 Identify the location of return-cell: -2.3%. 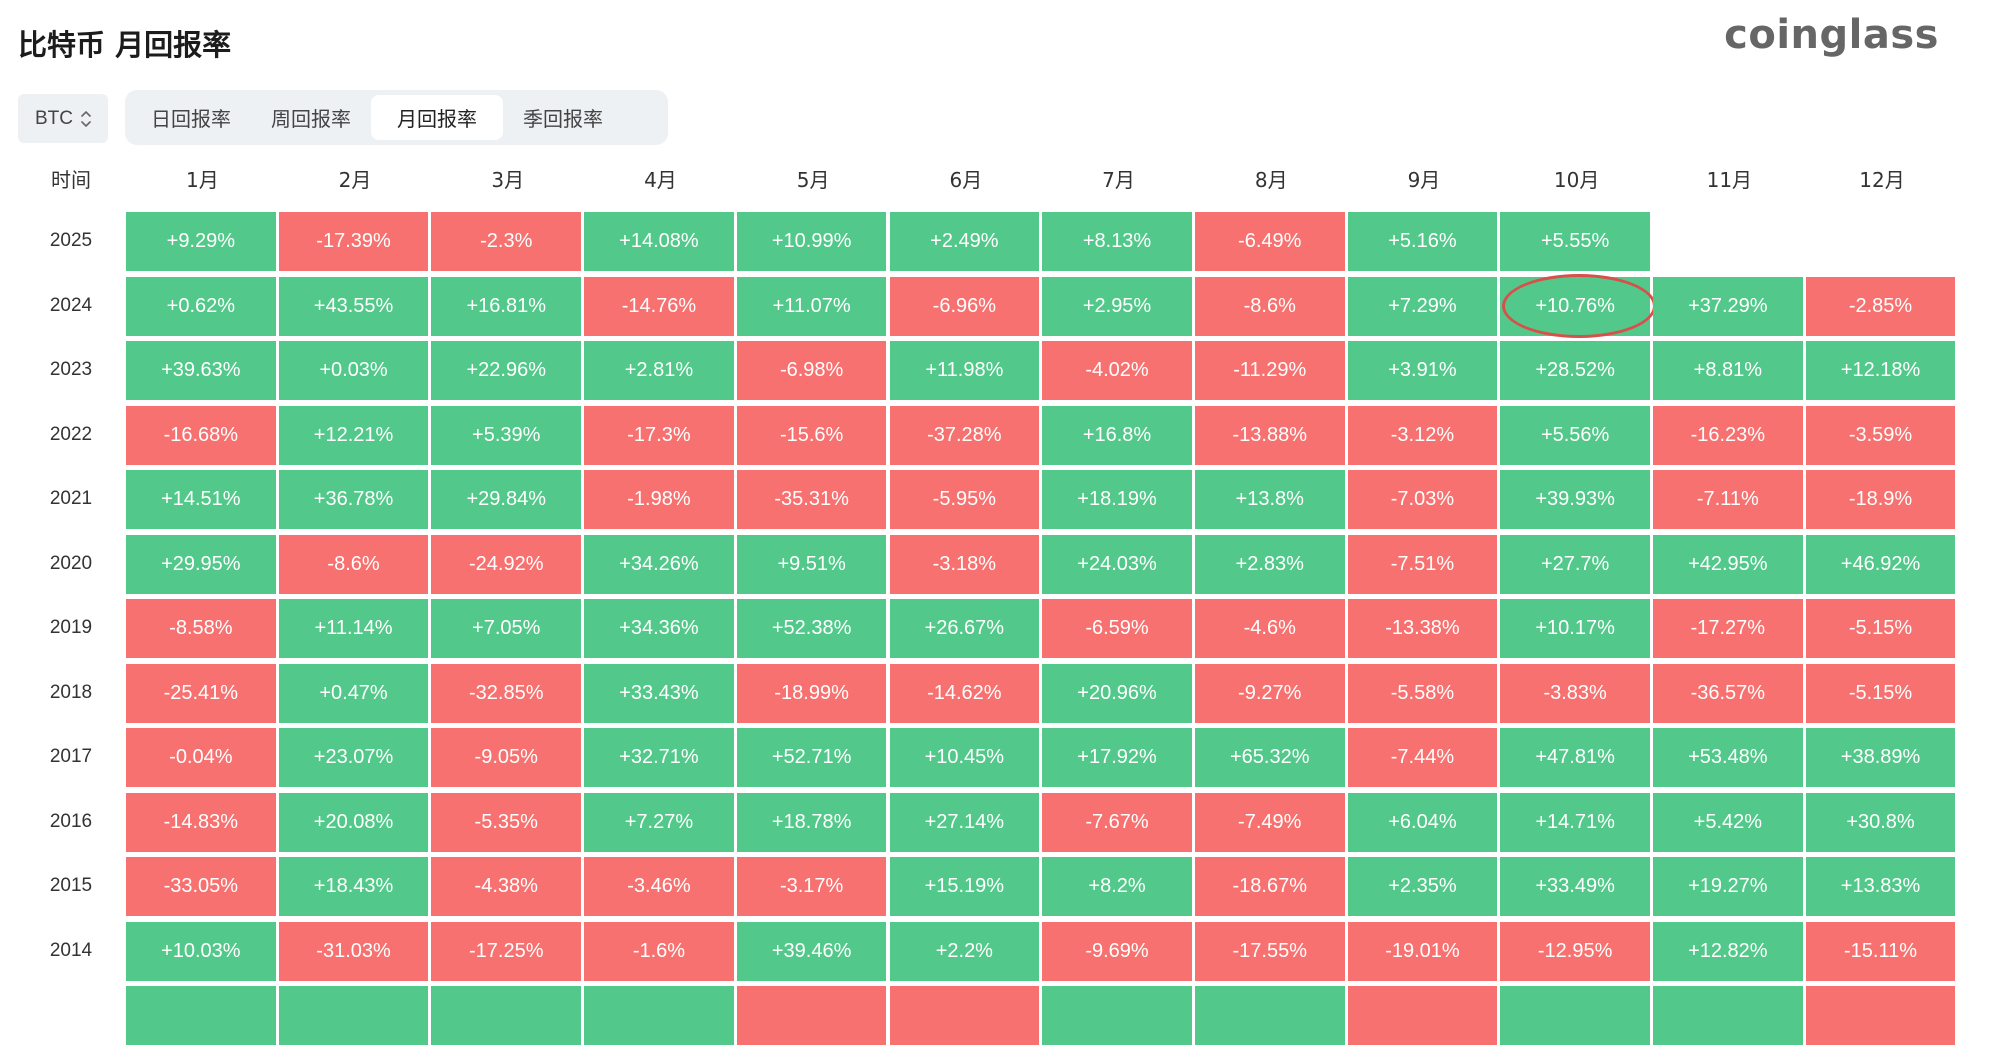
(506, 241).